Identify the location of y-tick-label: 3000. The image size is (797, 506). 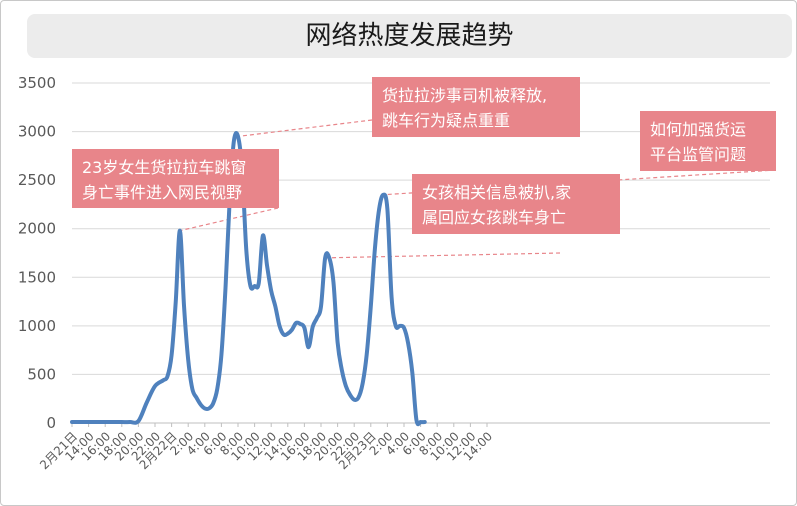
(37, 132).